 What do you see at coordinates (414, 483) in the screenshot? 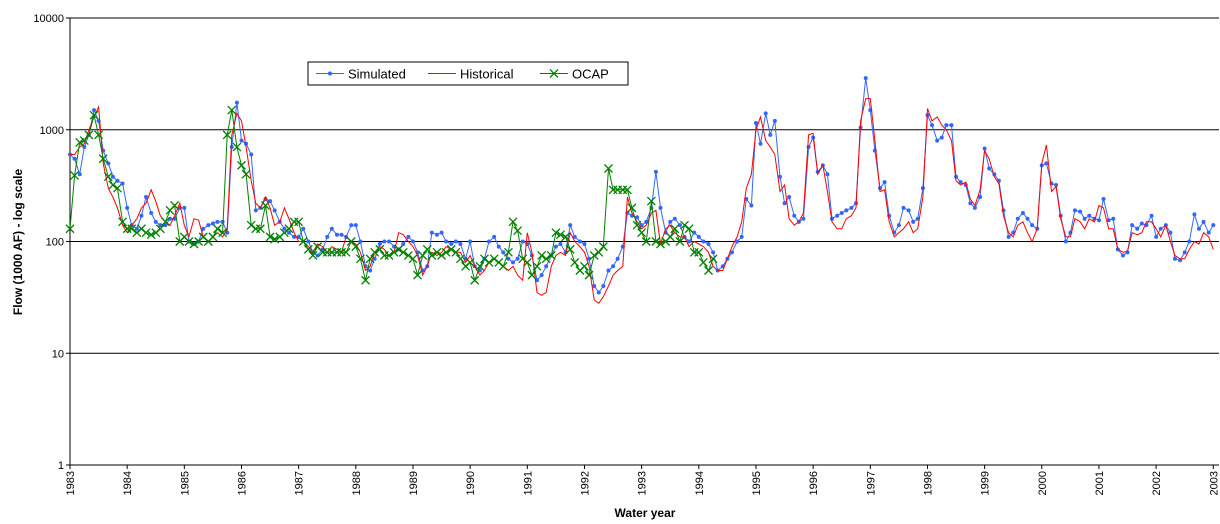
I see `x-tick-label: 1989` at bounding box center [414, 483].